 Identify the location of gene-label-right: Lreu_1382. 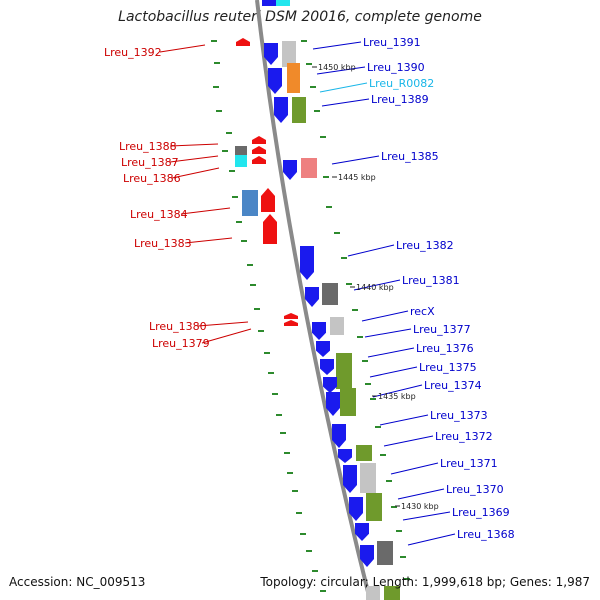
(425, 245).